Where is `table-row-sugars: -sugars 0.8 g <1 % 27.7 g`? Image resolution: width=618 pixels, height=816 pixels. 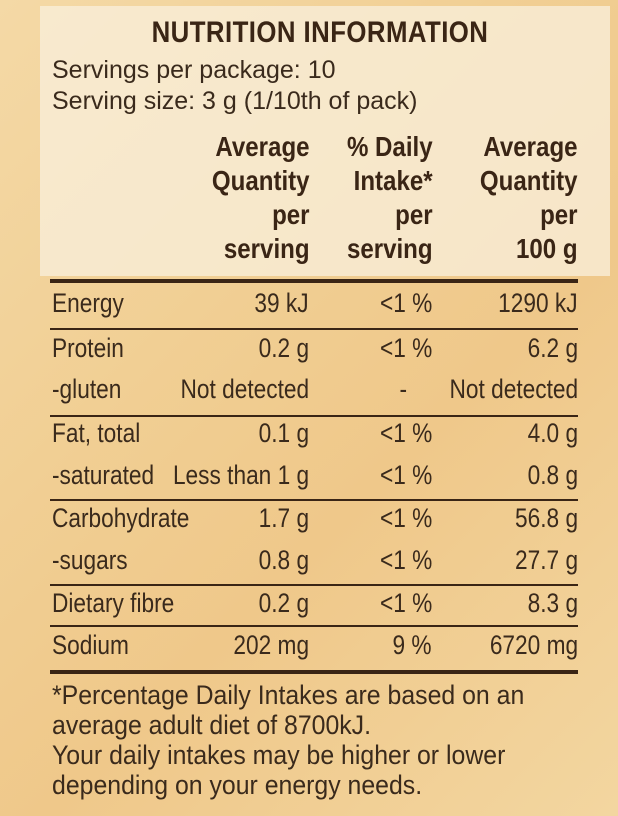
table-row-sugars: -sugars 0.8 g <1 % 27.7 g is located at coordinates (314, 566).